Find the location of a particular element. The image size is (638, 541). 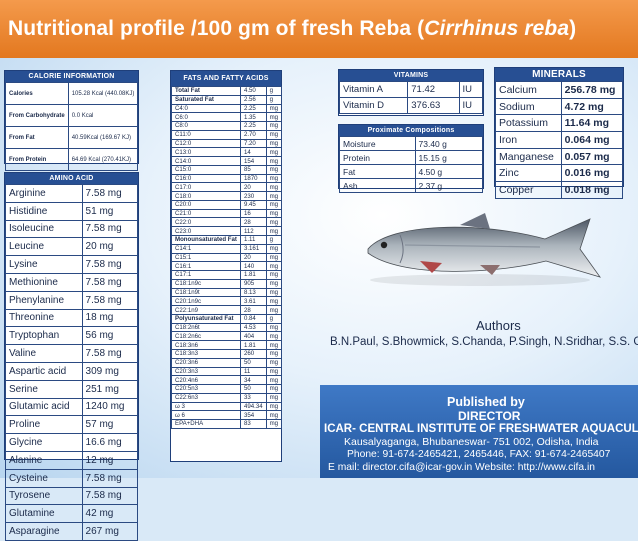

table-cell: Zinc is located at coordinates (528, 173).